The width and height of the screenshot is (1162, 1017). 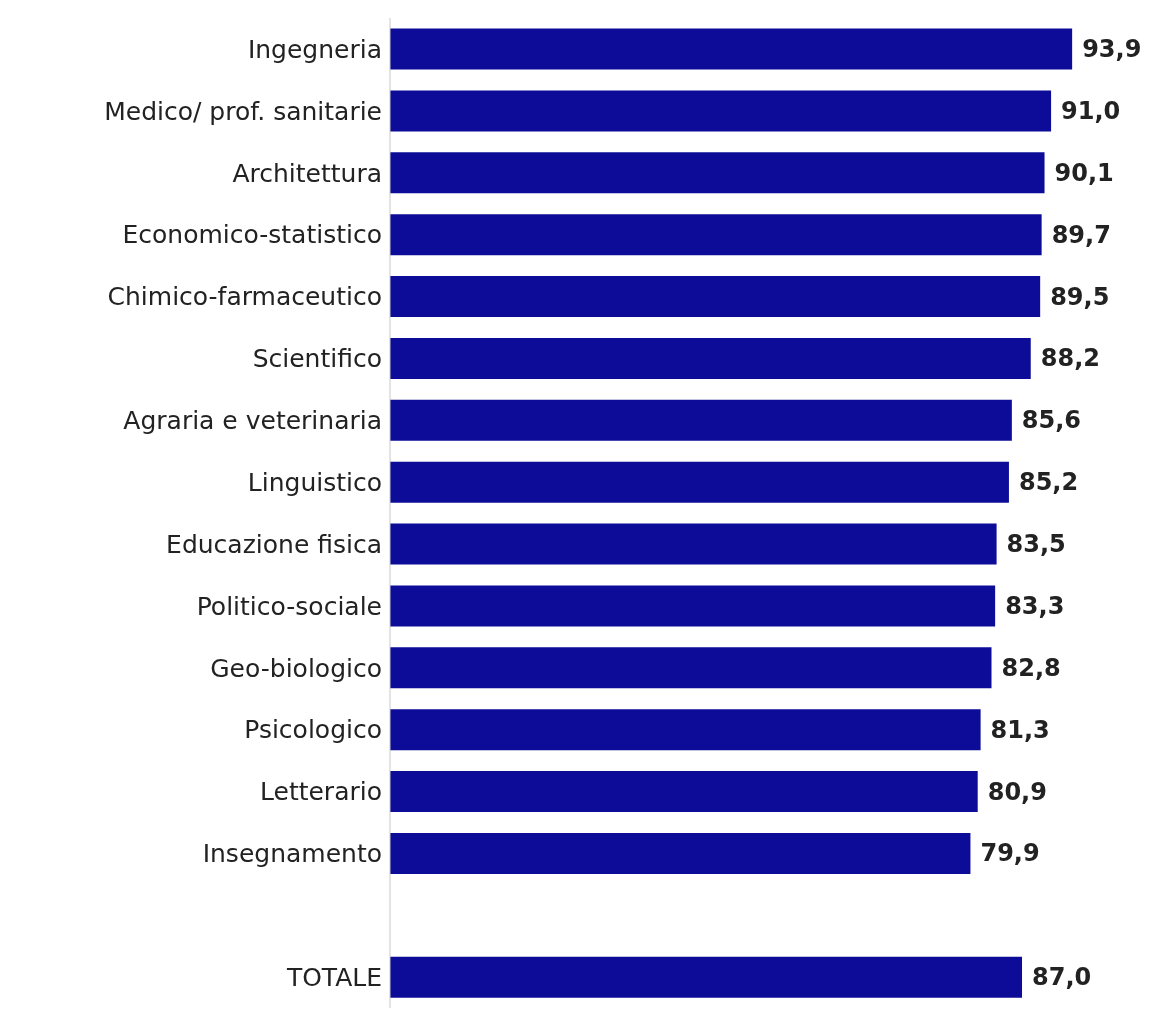 I want to click on data-label: 85,2, so click(x=1048, y=482).